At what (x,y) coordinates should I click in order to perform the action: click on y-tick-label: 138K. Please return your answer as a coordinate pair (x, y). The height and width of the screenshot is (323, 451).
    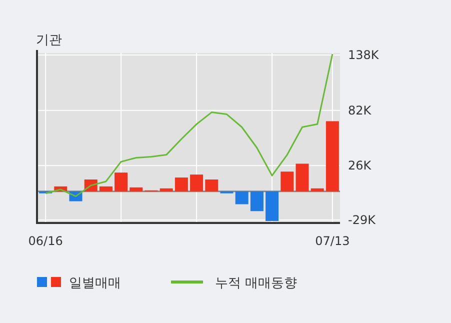
    Looking at the image, I should click on (364, 55).